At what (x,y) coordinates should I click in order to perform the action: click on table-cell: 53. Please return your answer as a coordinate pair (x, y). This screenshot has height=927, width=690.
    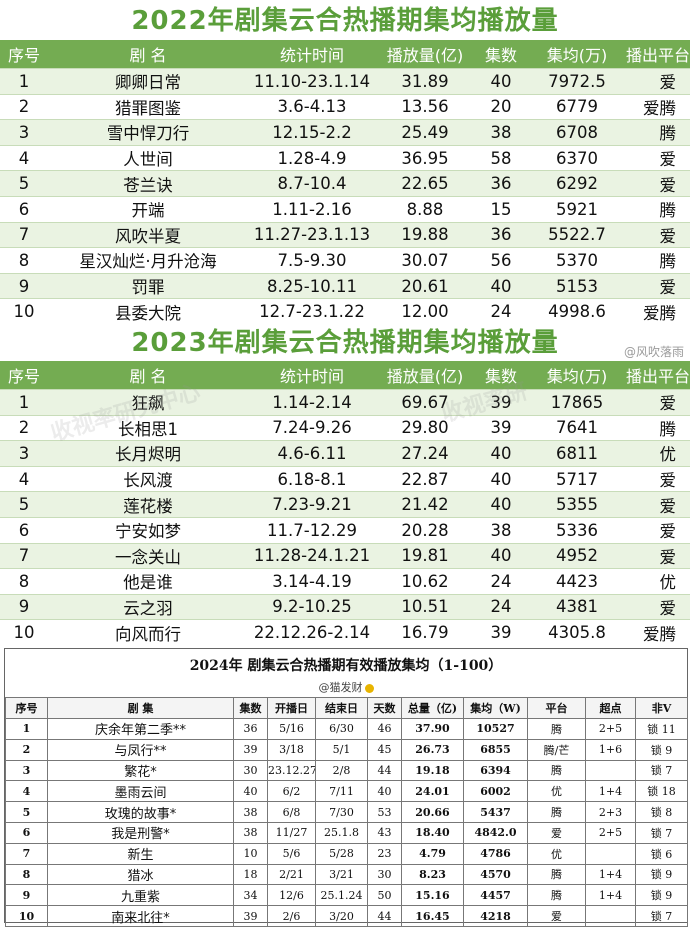
    Looking at the image, I should click on (384, 812).